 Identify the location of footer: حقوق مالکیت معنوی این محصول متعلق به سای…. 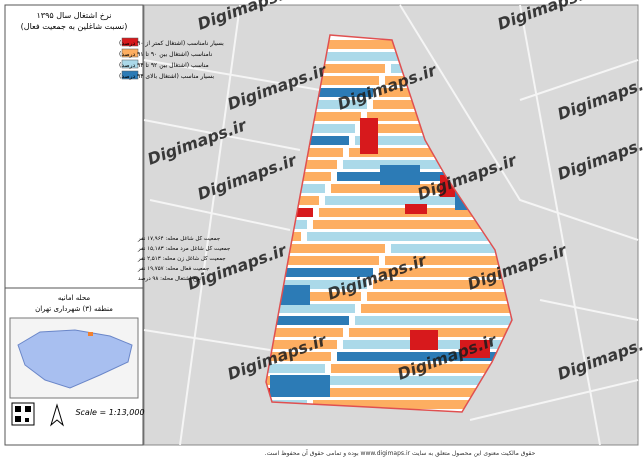
(400, 452).